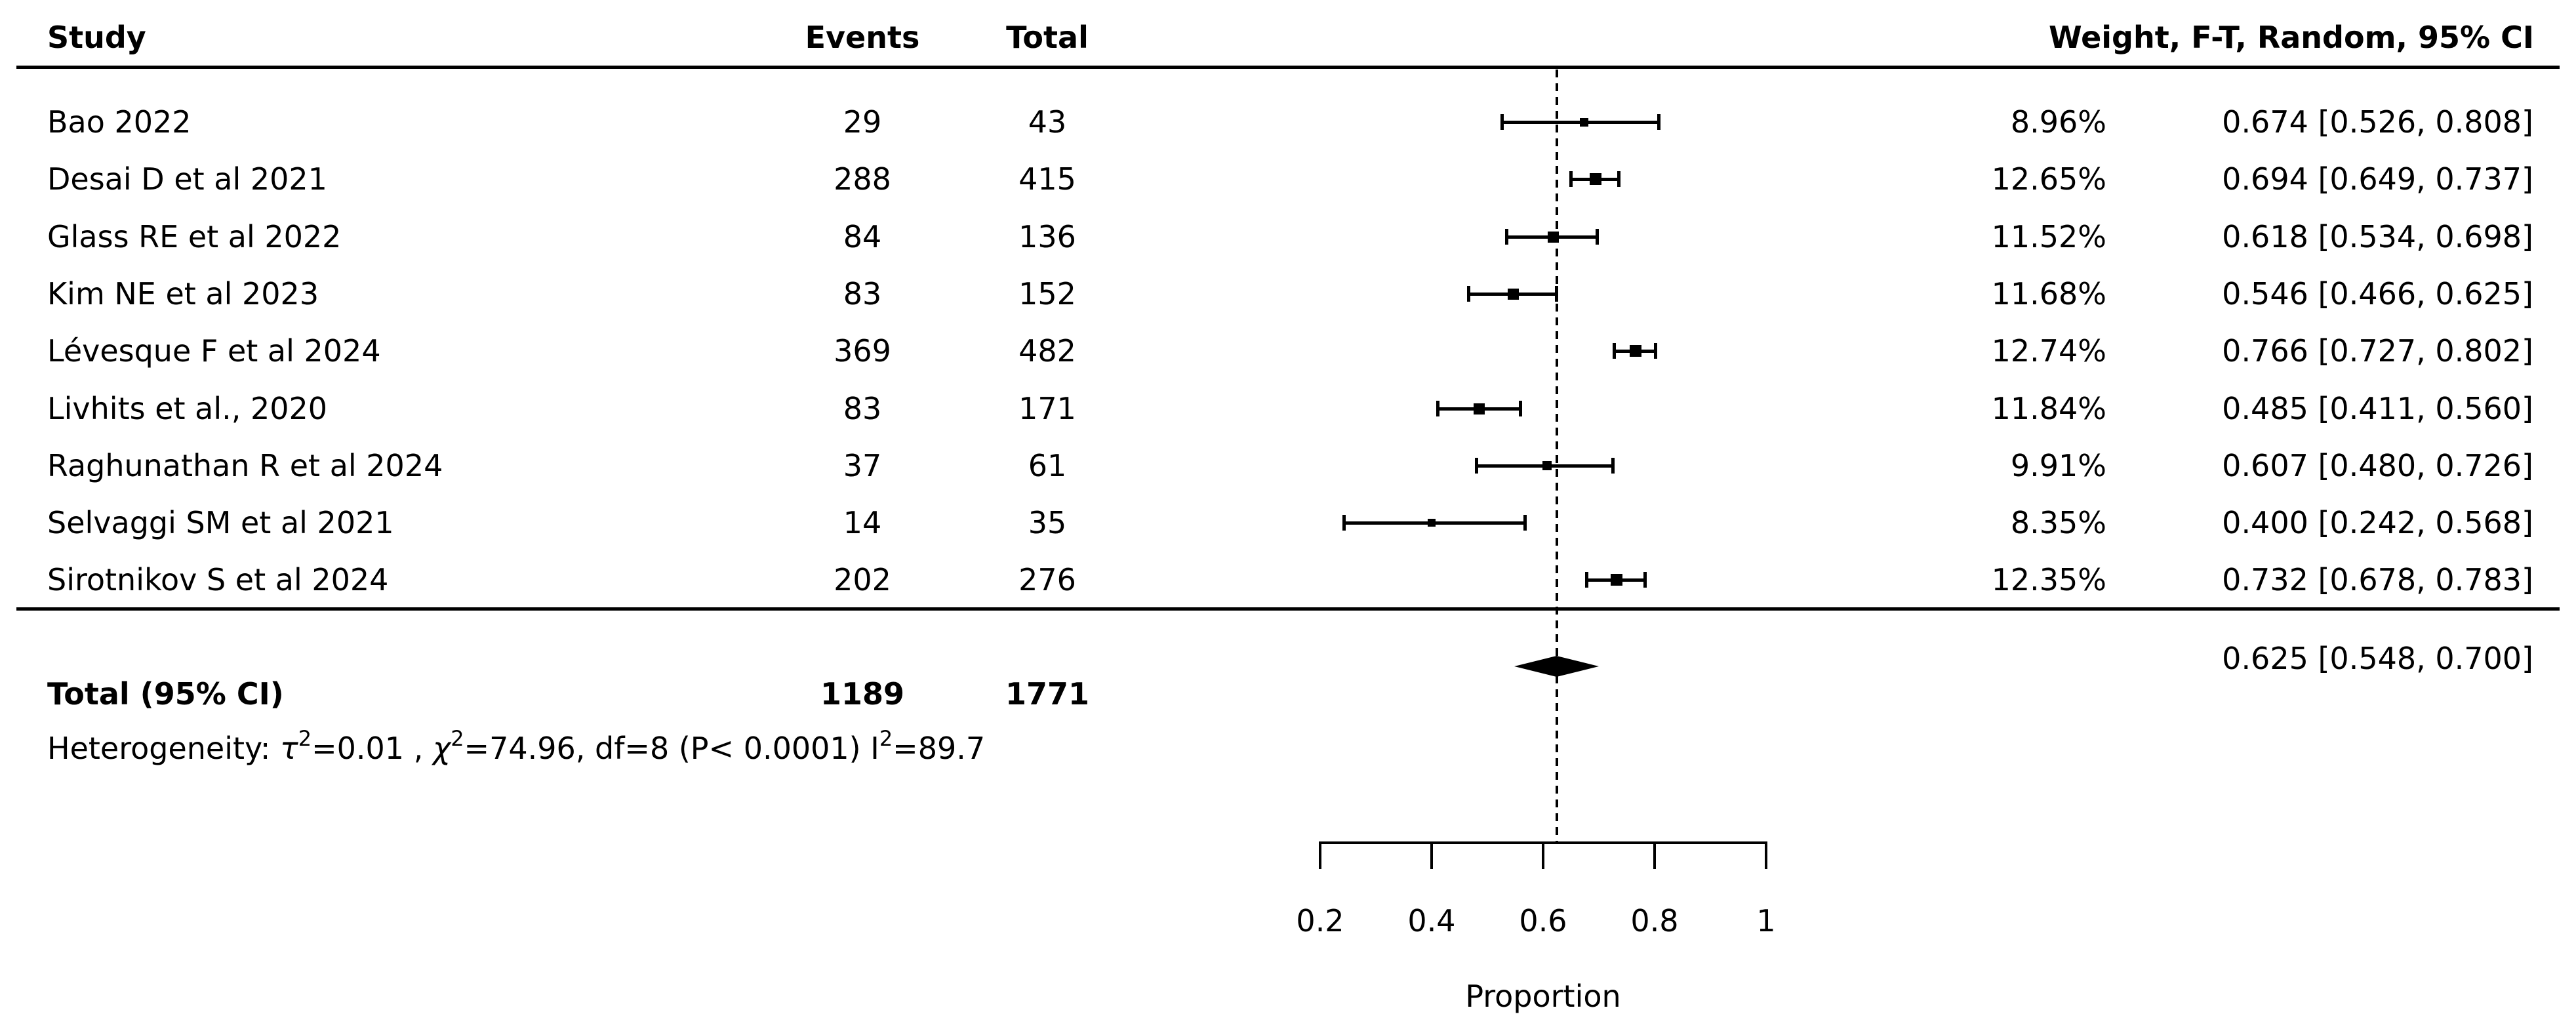  I want to click on study-weight: 12.35%, so click(2048, 579).